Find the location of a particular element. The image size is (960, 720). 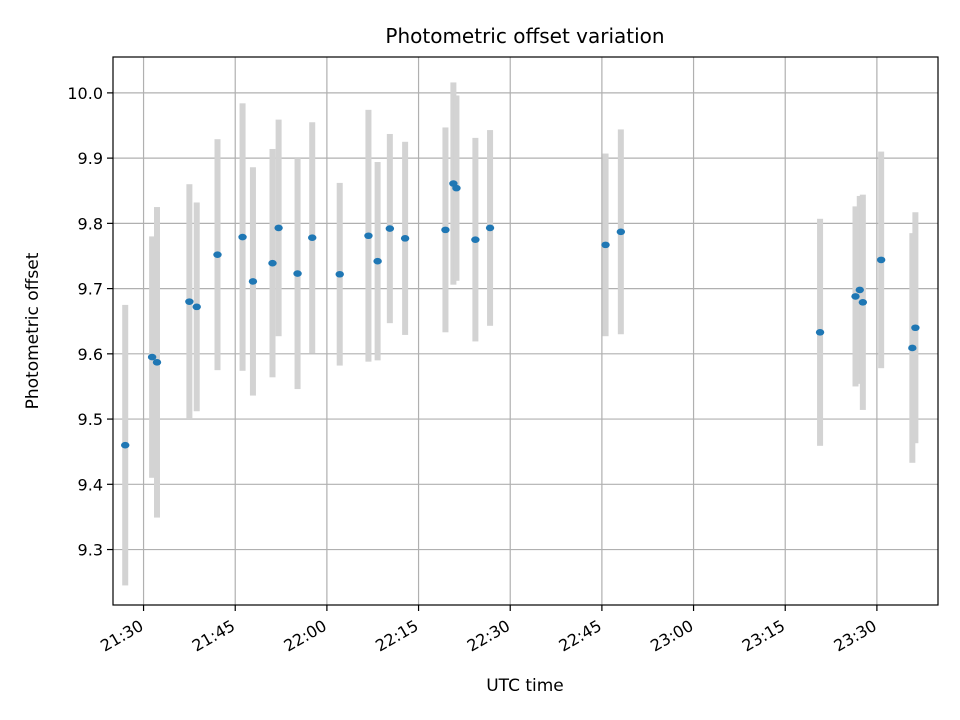

y-tick-label: 9.5 is located at coordinates (90, 419).